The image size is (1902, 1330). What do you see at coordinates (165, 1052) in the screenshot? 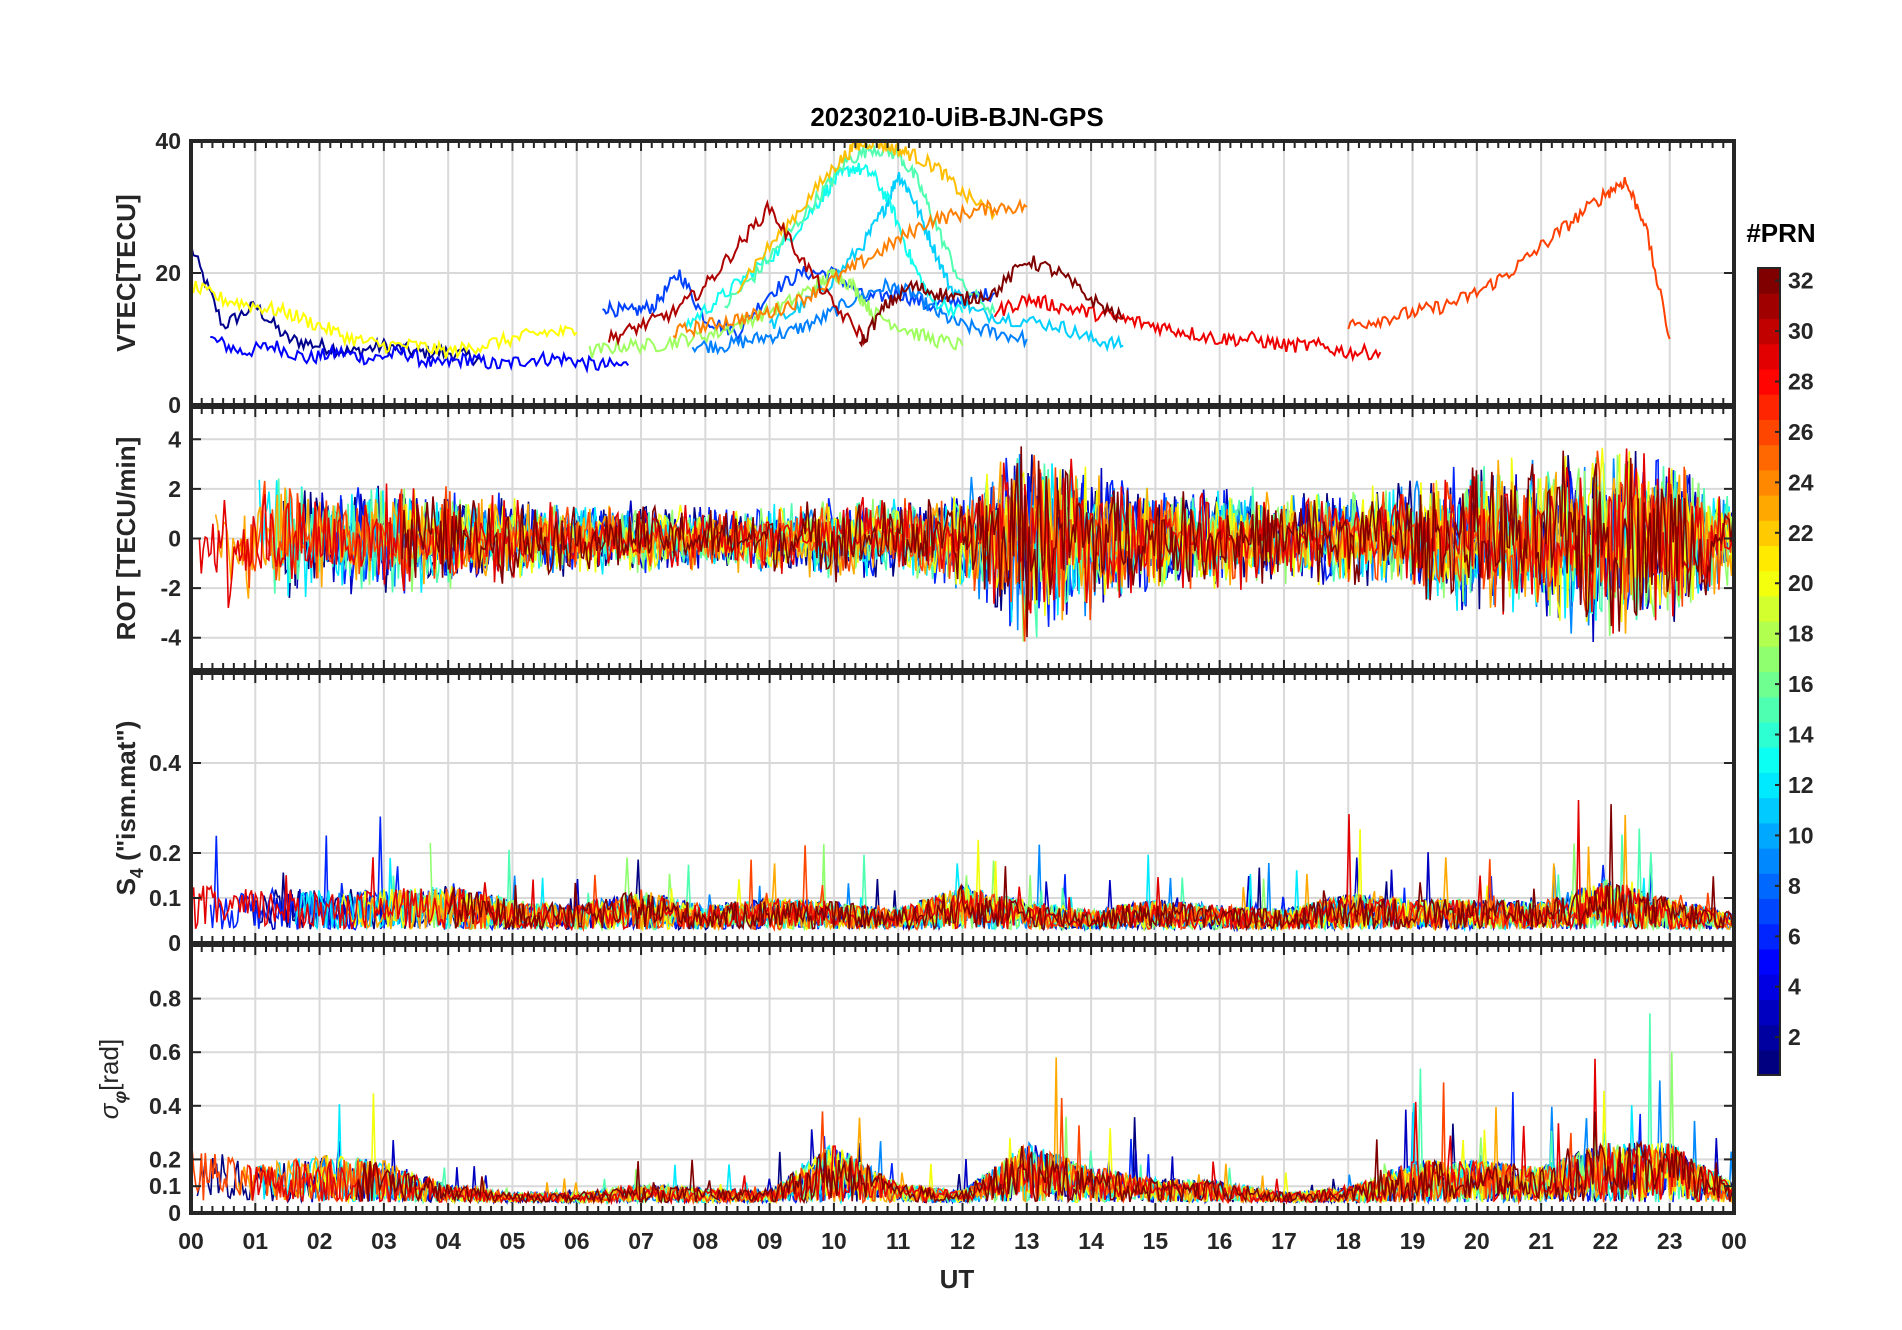
I see `y-tick-label: 0.6` at bounding box center [165, 1052].